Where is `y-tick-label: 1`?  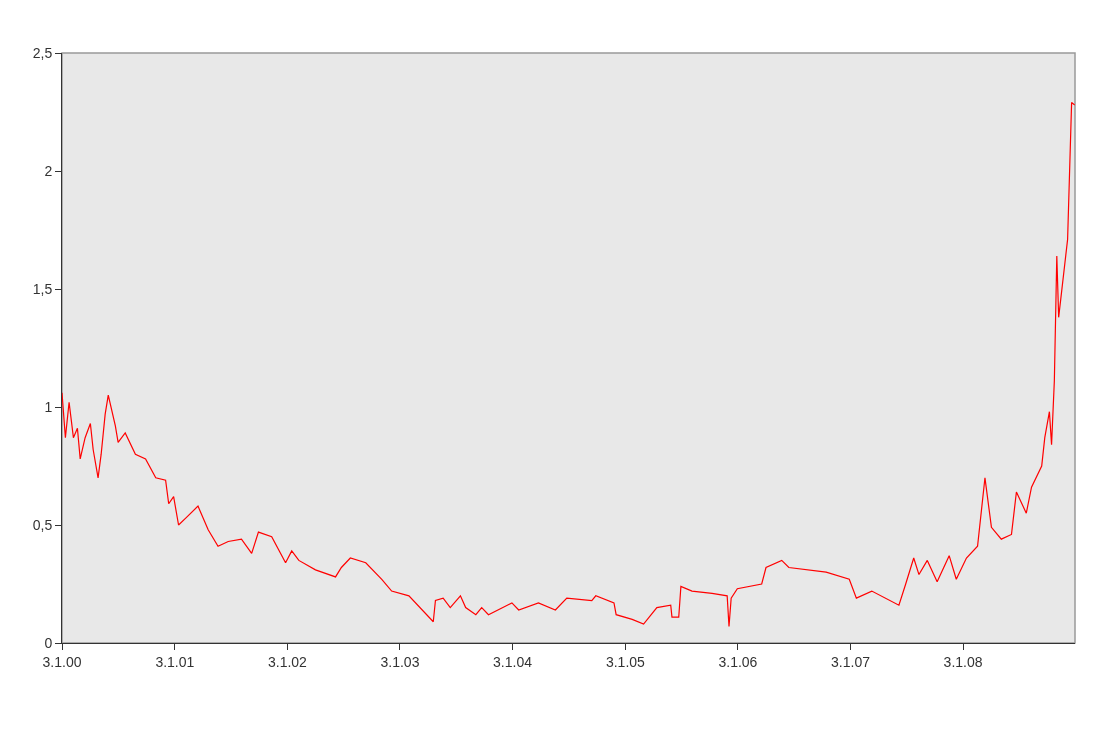
y-tick-label: 1 is located at coordinates (48, 406).